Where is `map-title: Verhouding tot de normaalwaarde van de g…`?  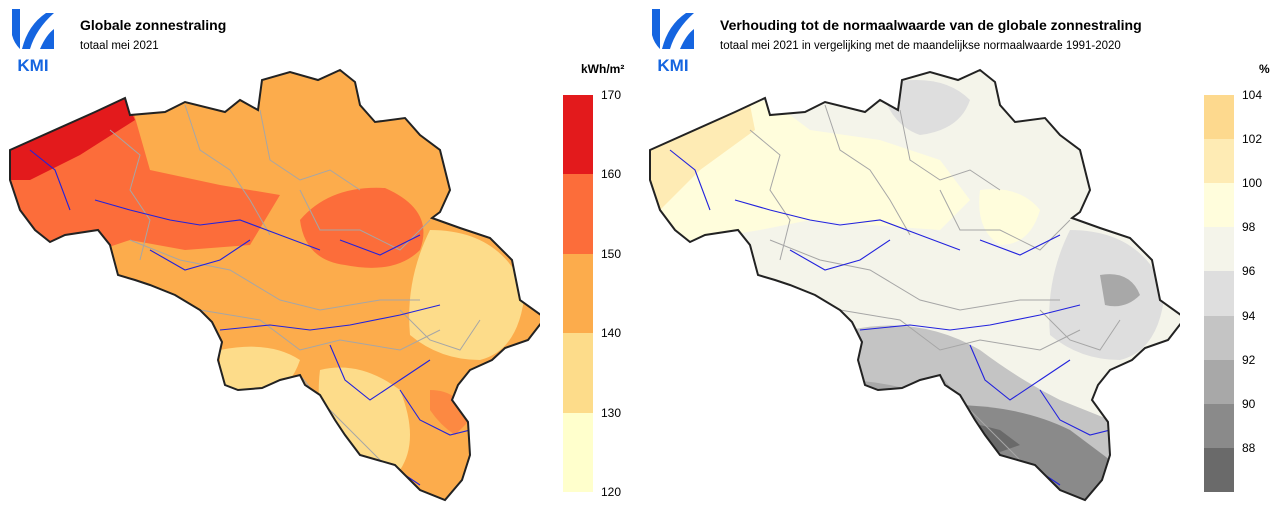 map-title: Verhouding tot de normaalwaarde van de g… is located at coordinates (931, 25).